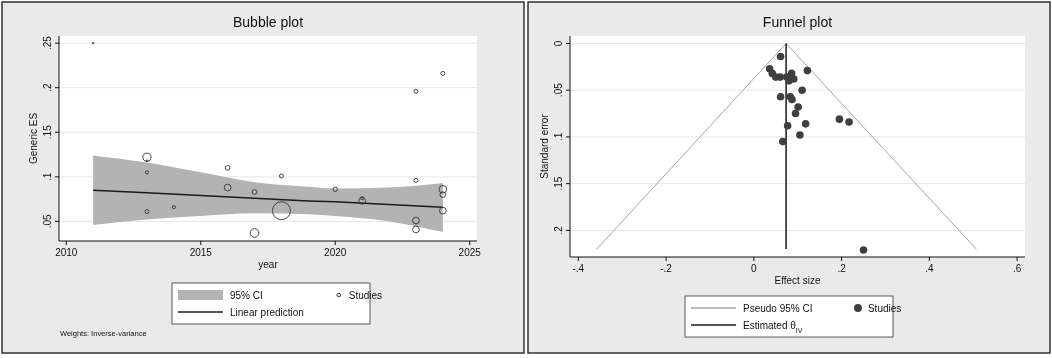  Describe the element at coordinates (797, 280) in the screenshot. I see `x-axis-title: Effect size` at that location.